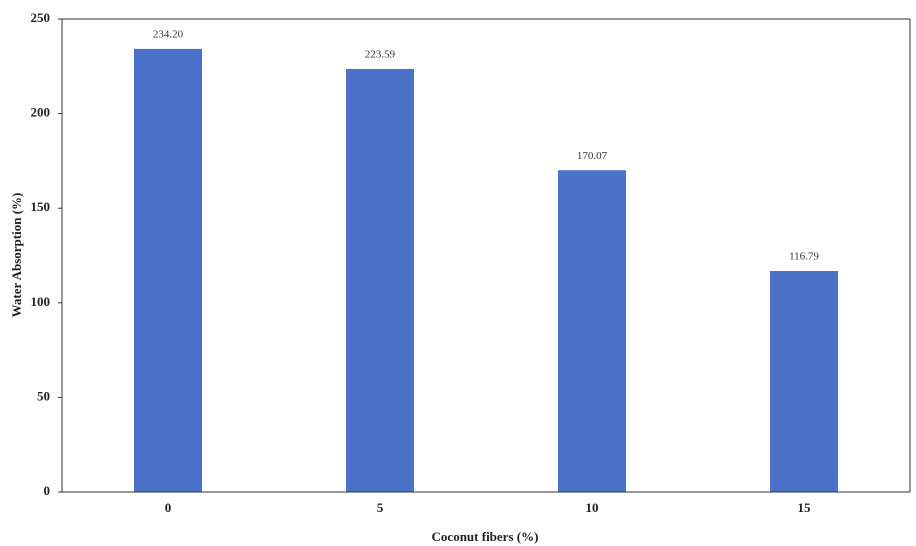 The image size is (916, 546). Describe the element at coordinates (380, 507) in the screenshot. I see `x-tick-label: 5` at that location.